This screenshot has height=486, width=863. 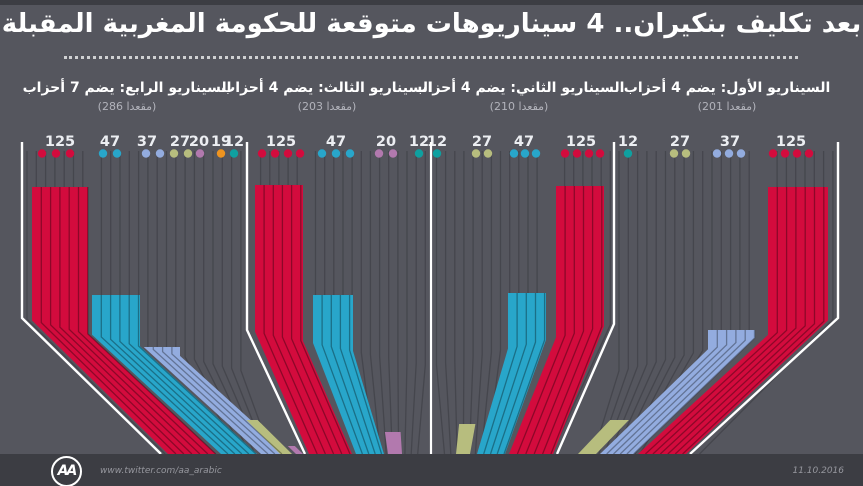 What do you see at coordinates (431, 470) in the screenshot?
I see `footer-bar: AA www.twitter.com/aa_arabic 11.10.2016` at bounding box center [431, 470].